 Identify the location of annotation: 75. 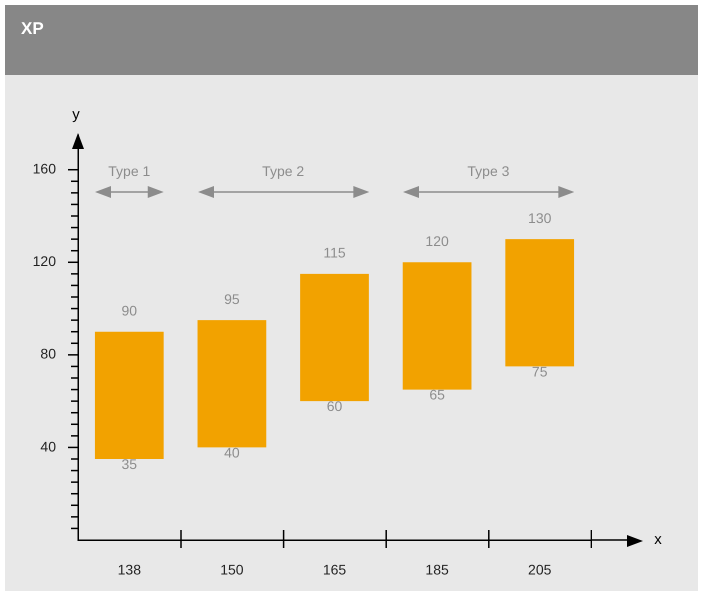
(540, 371).